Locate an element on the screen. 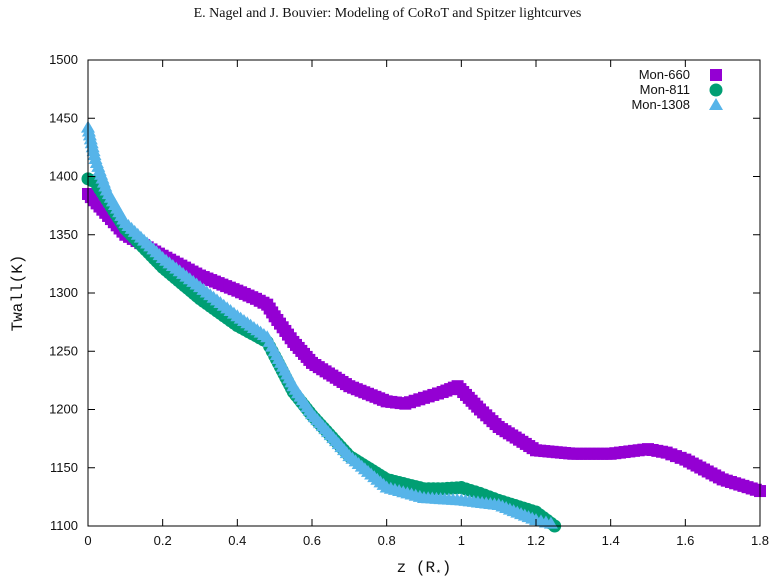 This screenshot has height=578, width=775. y-tick-label: 1200 is located at coordinates (63, 409).